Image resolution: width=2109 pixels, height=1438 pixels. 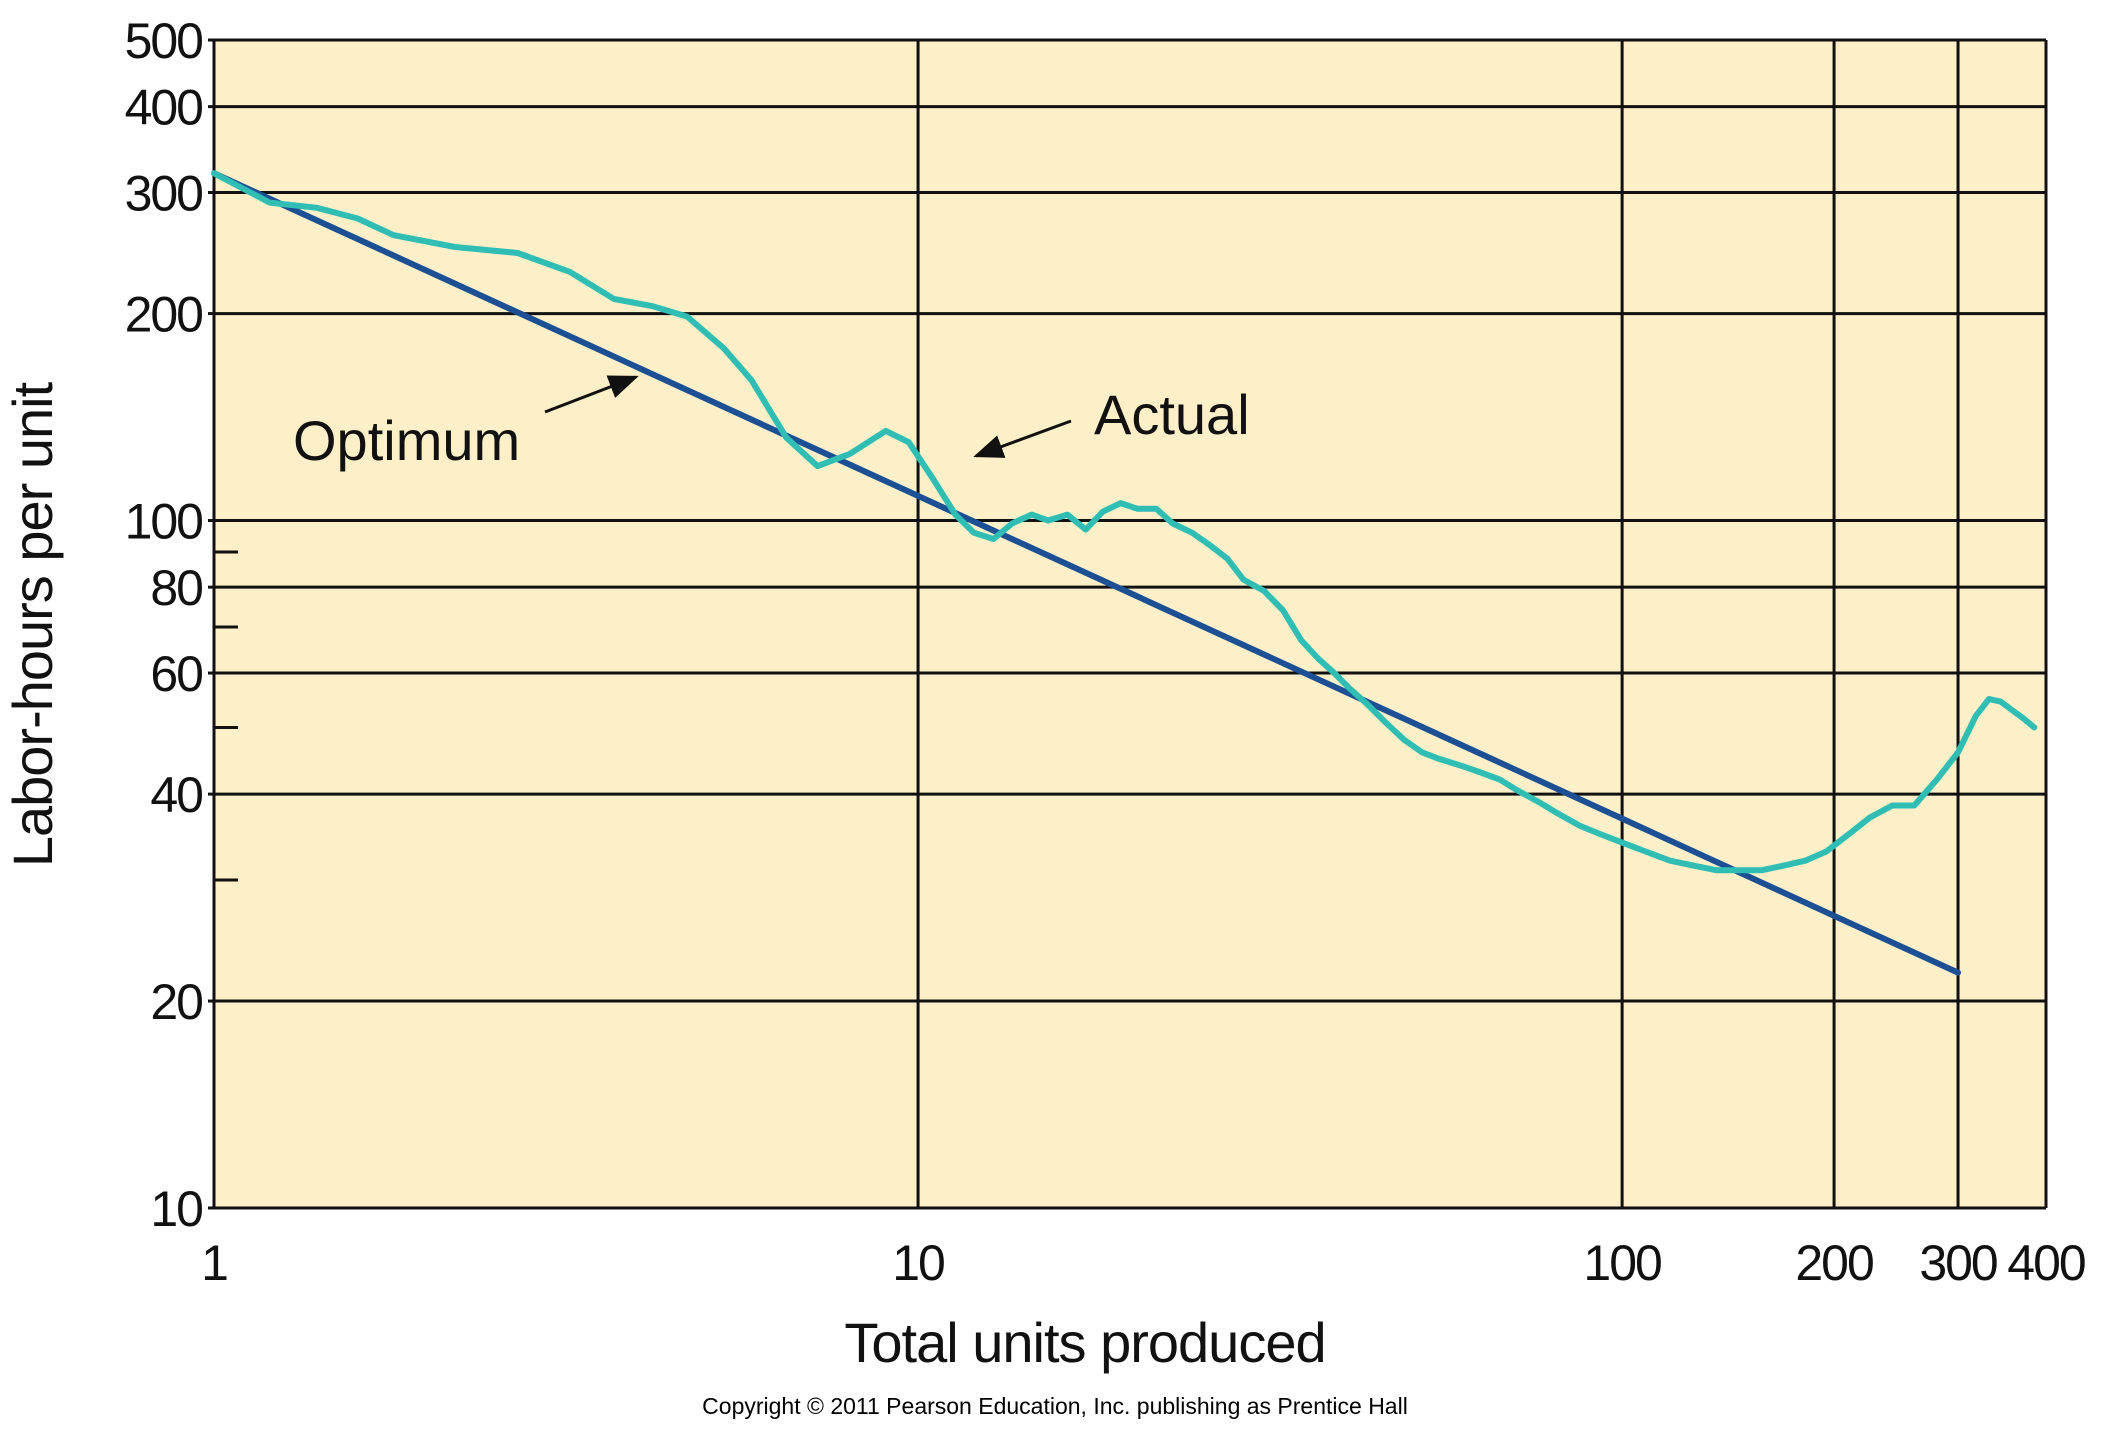 I want to click on x-tick-label: 300, so click(x=1958, y=1263).